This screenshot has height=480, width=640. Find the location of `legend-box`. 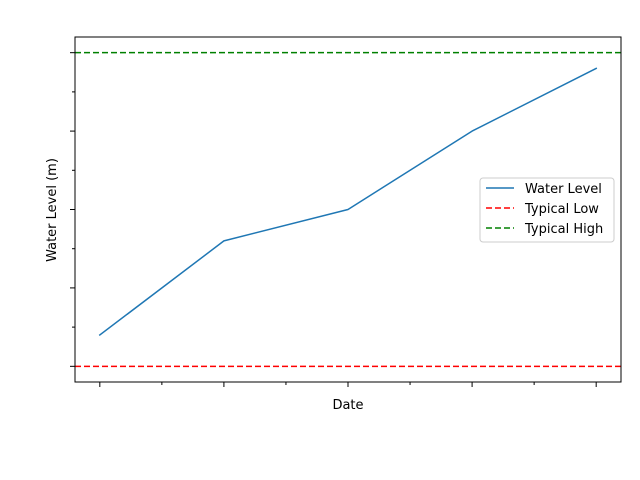

legend-box is located at coordinates (547, 210).